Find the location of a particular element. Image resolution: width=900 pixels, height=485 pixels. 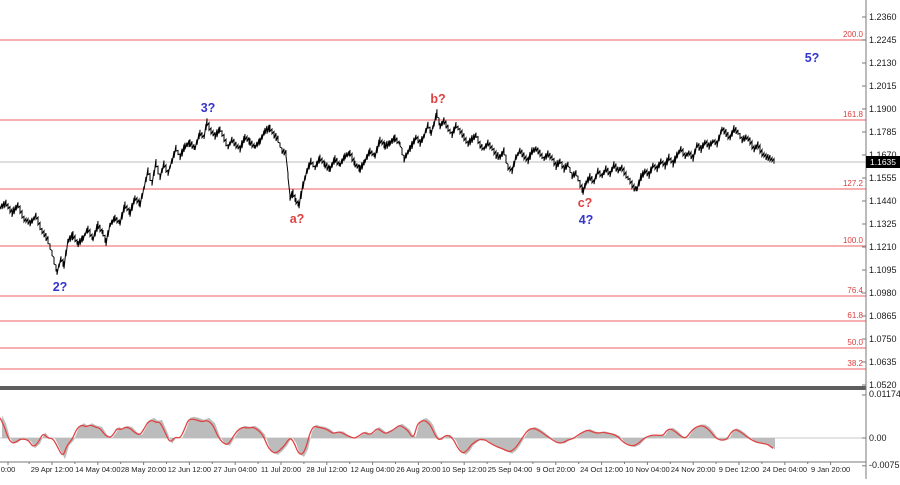

wave-label-3: 3? is located at coordinates (208, 108).